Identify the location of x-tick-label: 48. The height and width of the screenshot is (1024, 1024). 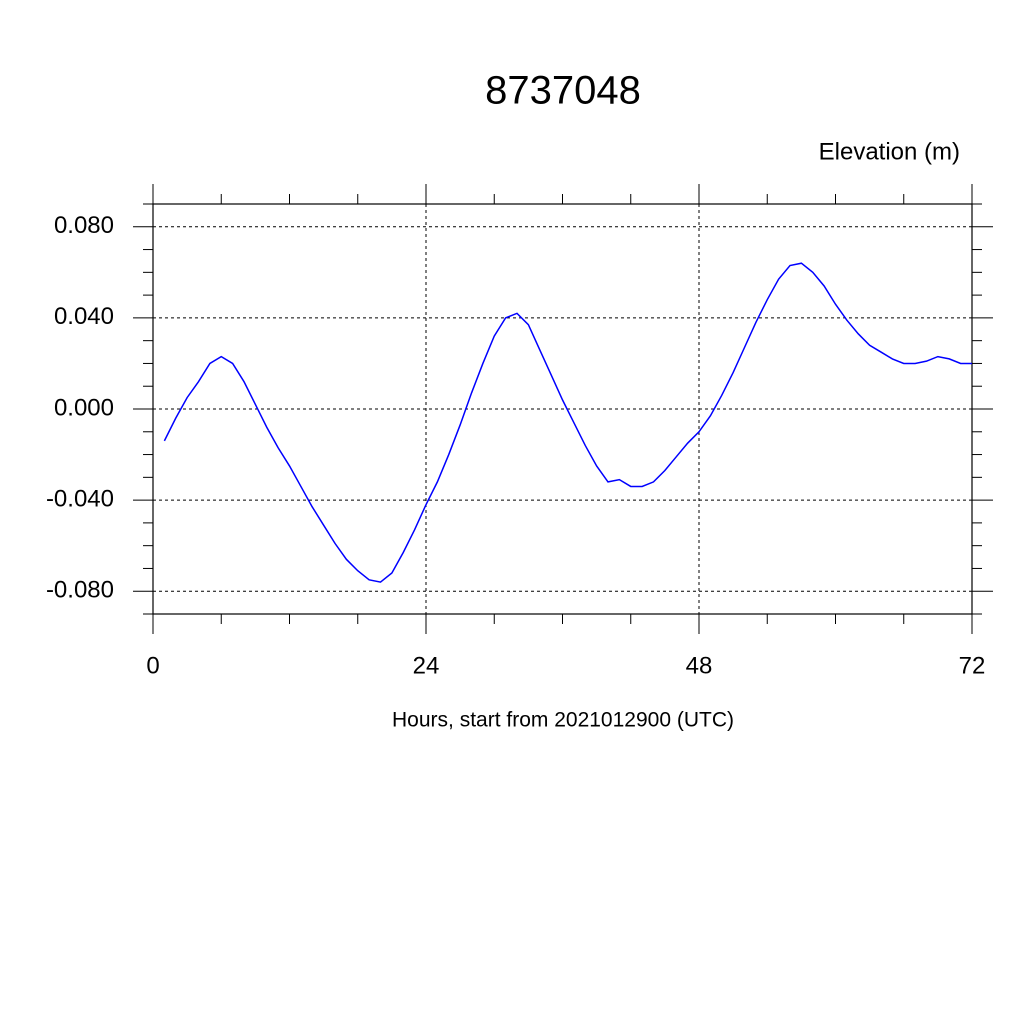
(699, 665).